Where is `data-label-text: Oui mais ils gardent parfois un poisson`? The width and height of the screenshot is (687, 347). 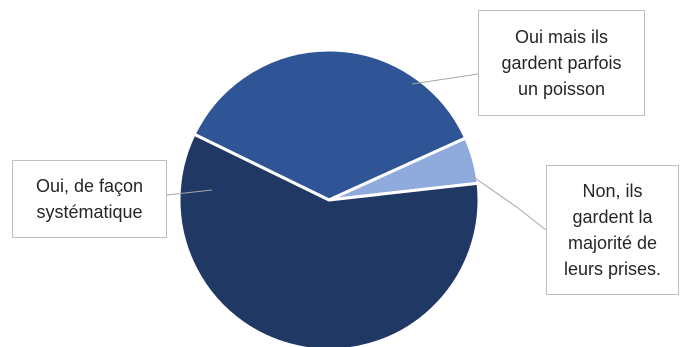
data-label-text: Oui mais ils gardent parfois un poisson is located at coordinates (561, 63).